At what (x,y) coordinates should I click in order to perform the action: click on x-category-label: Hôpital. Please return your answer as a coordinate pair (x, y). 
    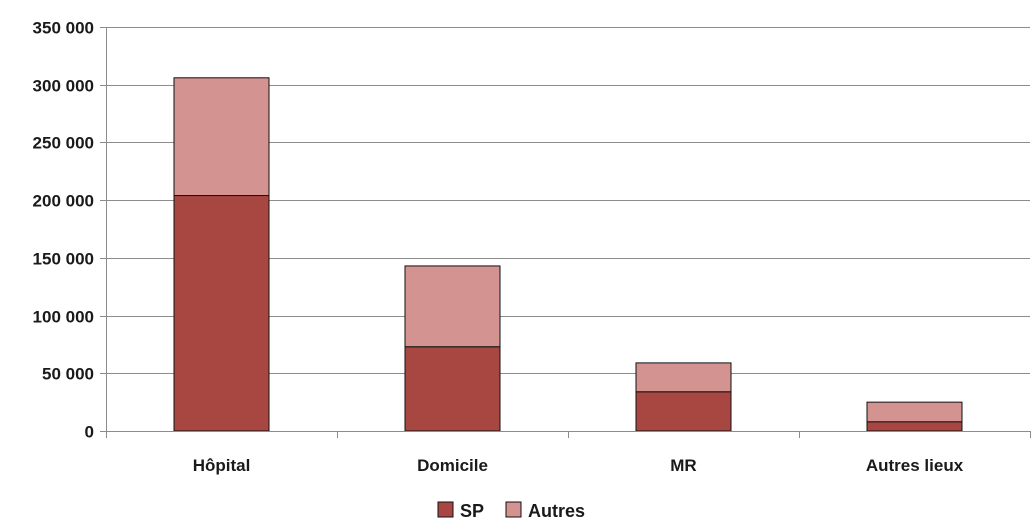
    Looking at the image, I should click on (222, 465).